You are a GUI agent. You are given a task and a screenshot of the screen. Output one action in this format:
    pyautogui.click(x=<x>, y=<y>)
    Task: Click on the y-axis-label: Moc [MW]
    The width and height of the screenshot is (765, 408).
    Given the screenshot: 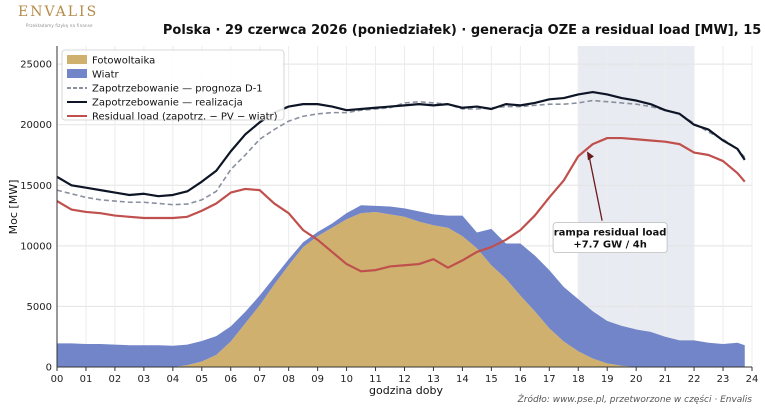 What is the action you would take?
    pyautogui.click(x=13, y=207)
    